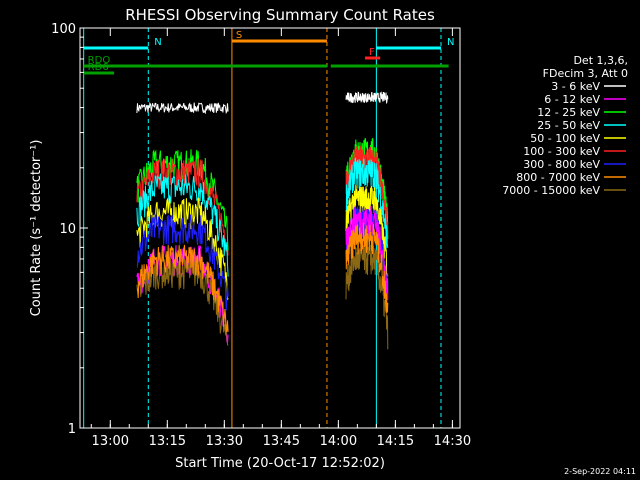 This screenshot has height=480, width=640. What do you see at coordinates (36, 228) in the screenshot?
I see `y-axis-label: Count Rate (s⁻¹ detector⁻¹)` at bounding box center [36, 228].